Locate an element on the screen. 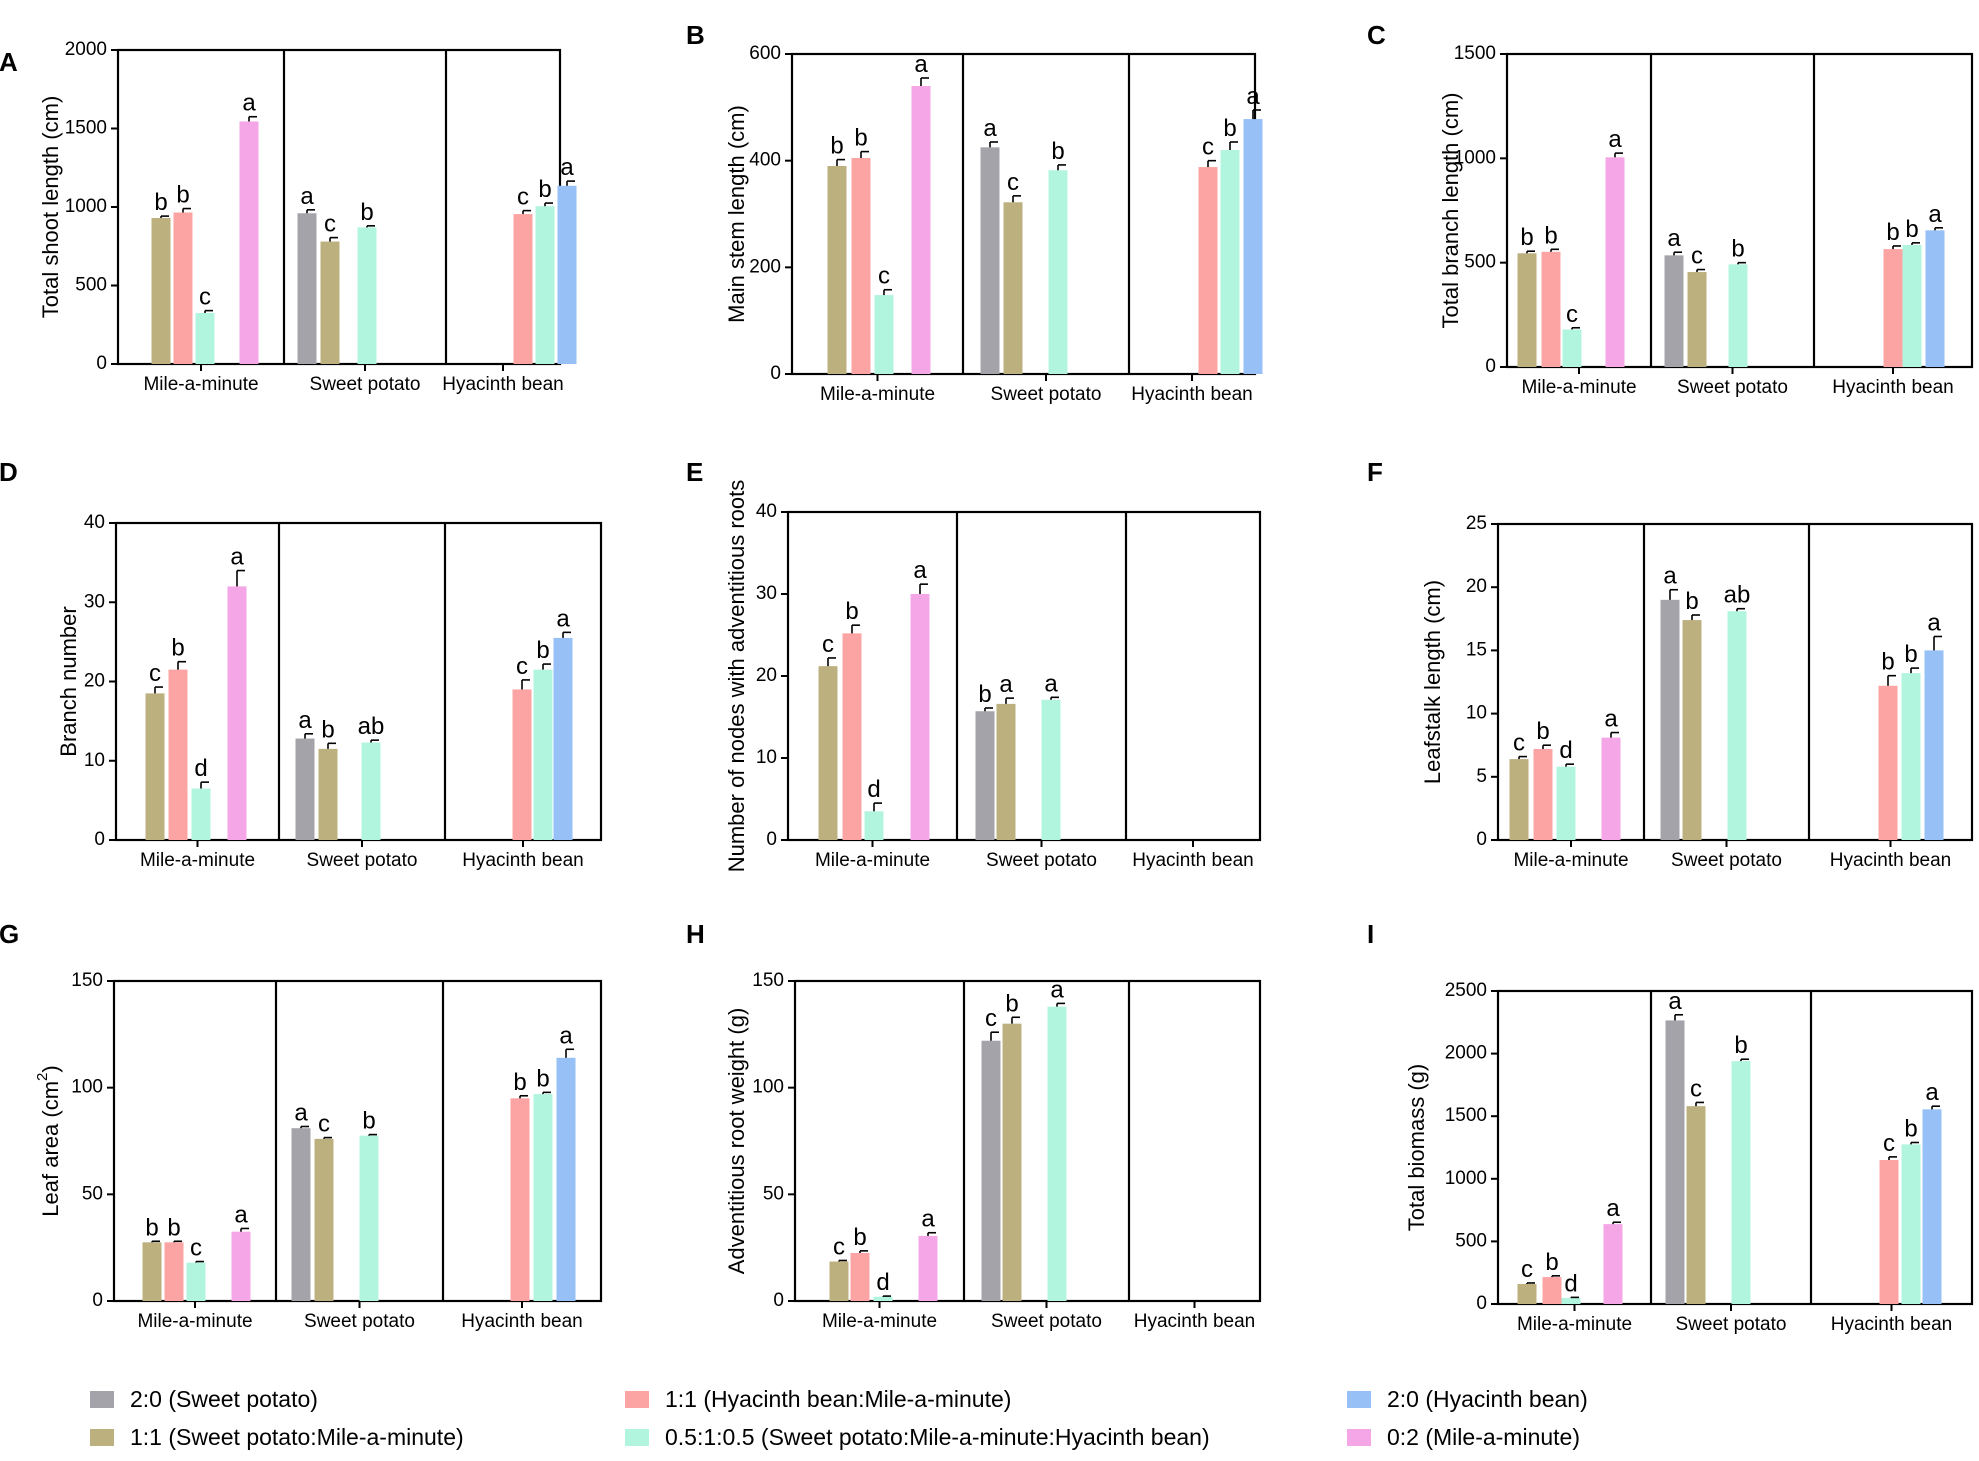 This screenshot has width=1979, height=1461. panel-letter: I is located at coordinates (1370, 934).